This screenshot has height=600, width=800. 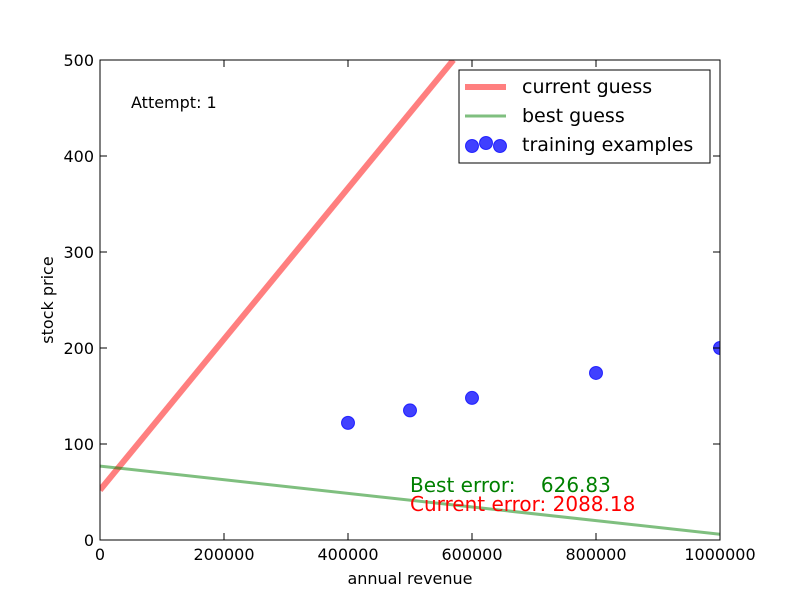 What do you see at coordinates (471, 554) in the screenshot?
I see `x-tick-label: 600000` at bounding box center [471, 554].